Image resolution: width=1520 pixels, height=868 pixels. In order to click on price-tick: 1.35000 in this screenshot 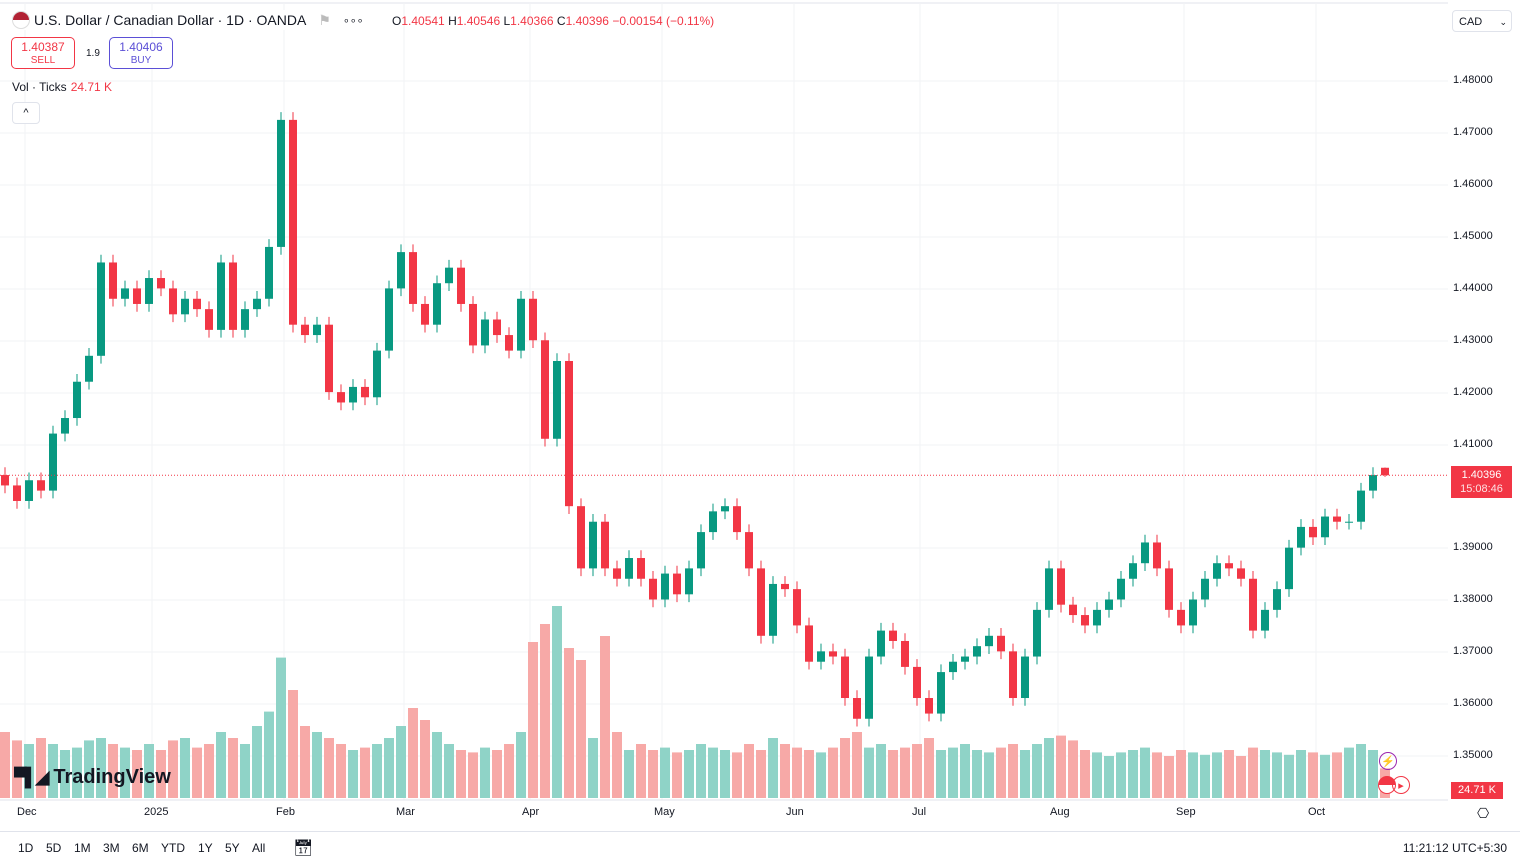, I will do `click(1473, 755)`.